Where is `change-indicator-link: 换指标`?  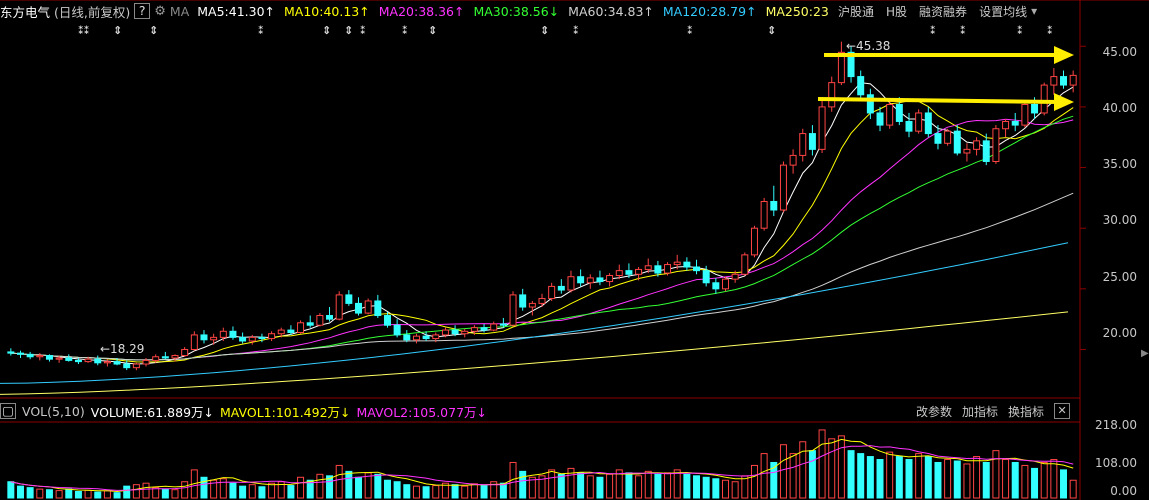
change-indicator-link: 换指标 is located at coordinates (1026, 411).